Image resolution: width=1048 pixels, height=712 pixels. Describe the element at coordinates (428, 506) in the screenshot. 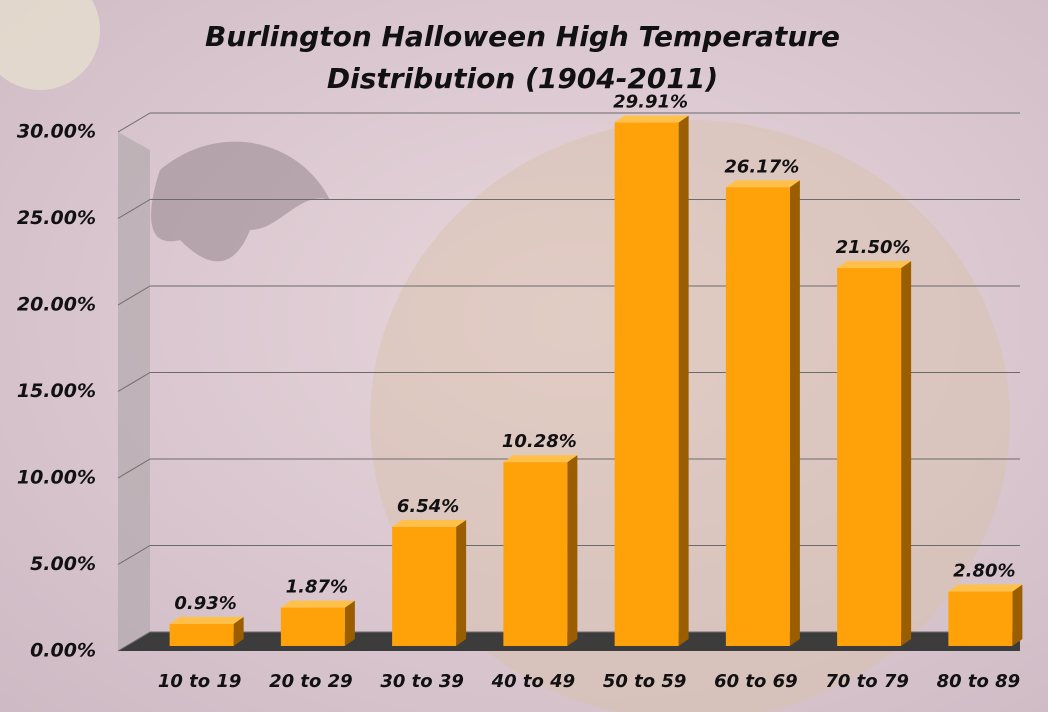

I see `data-label: 6.54%` at that location.